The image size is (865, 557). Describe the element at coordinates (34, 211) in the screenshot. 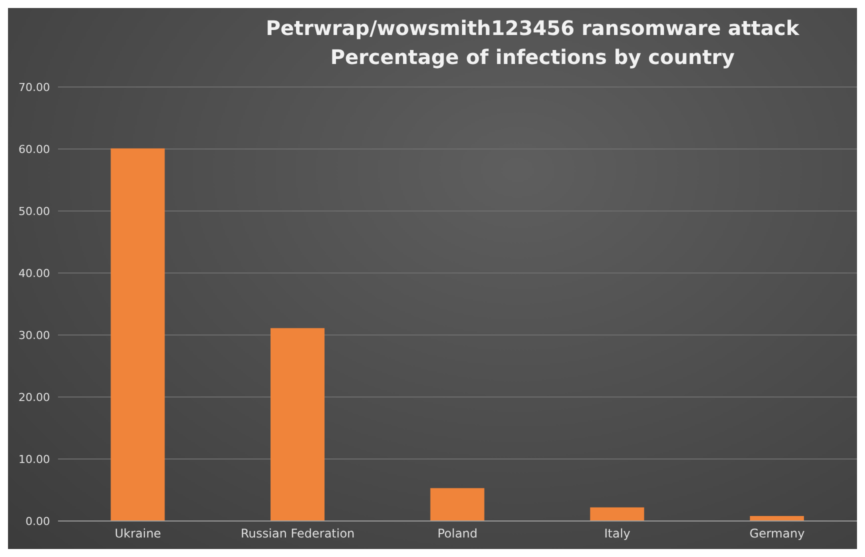

I see `y-tick-label: 50.00` at that location.